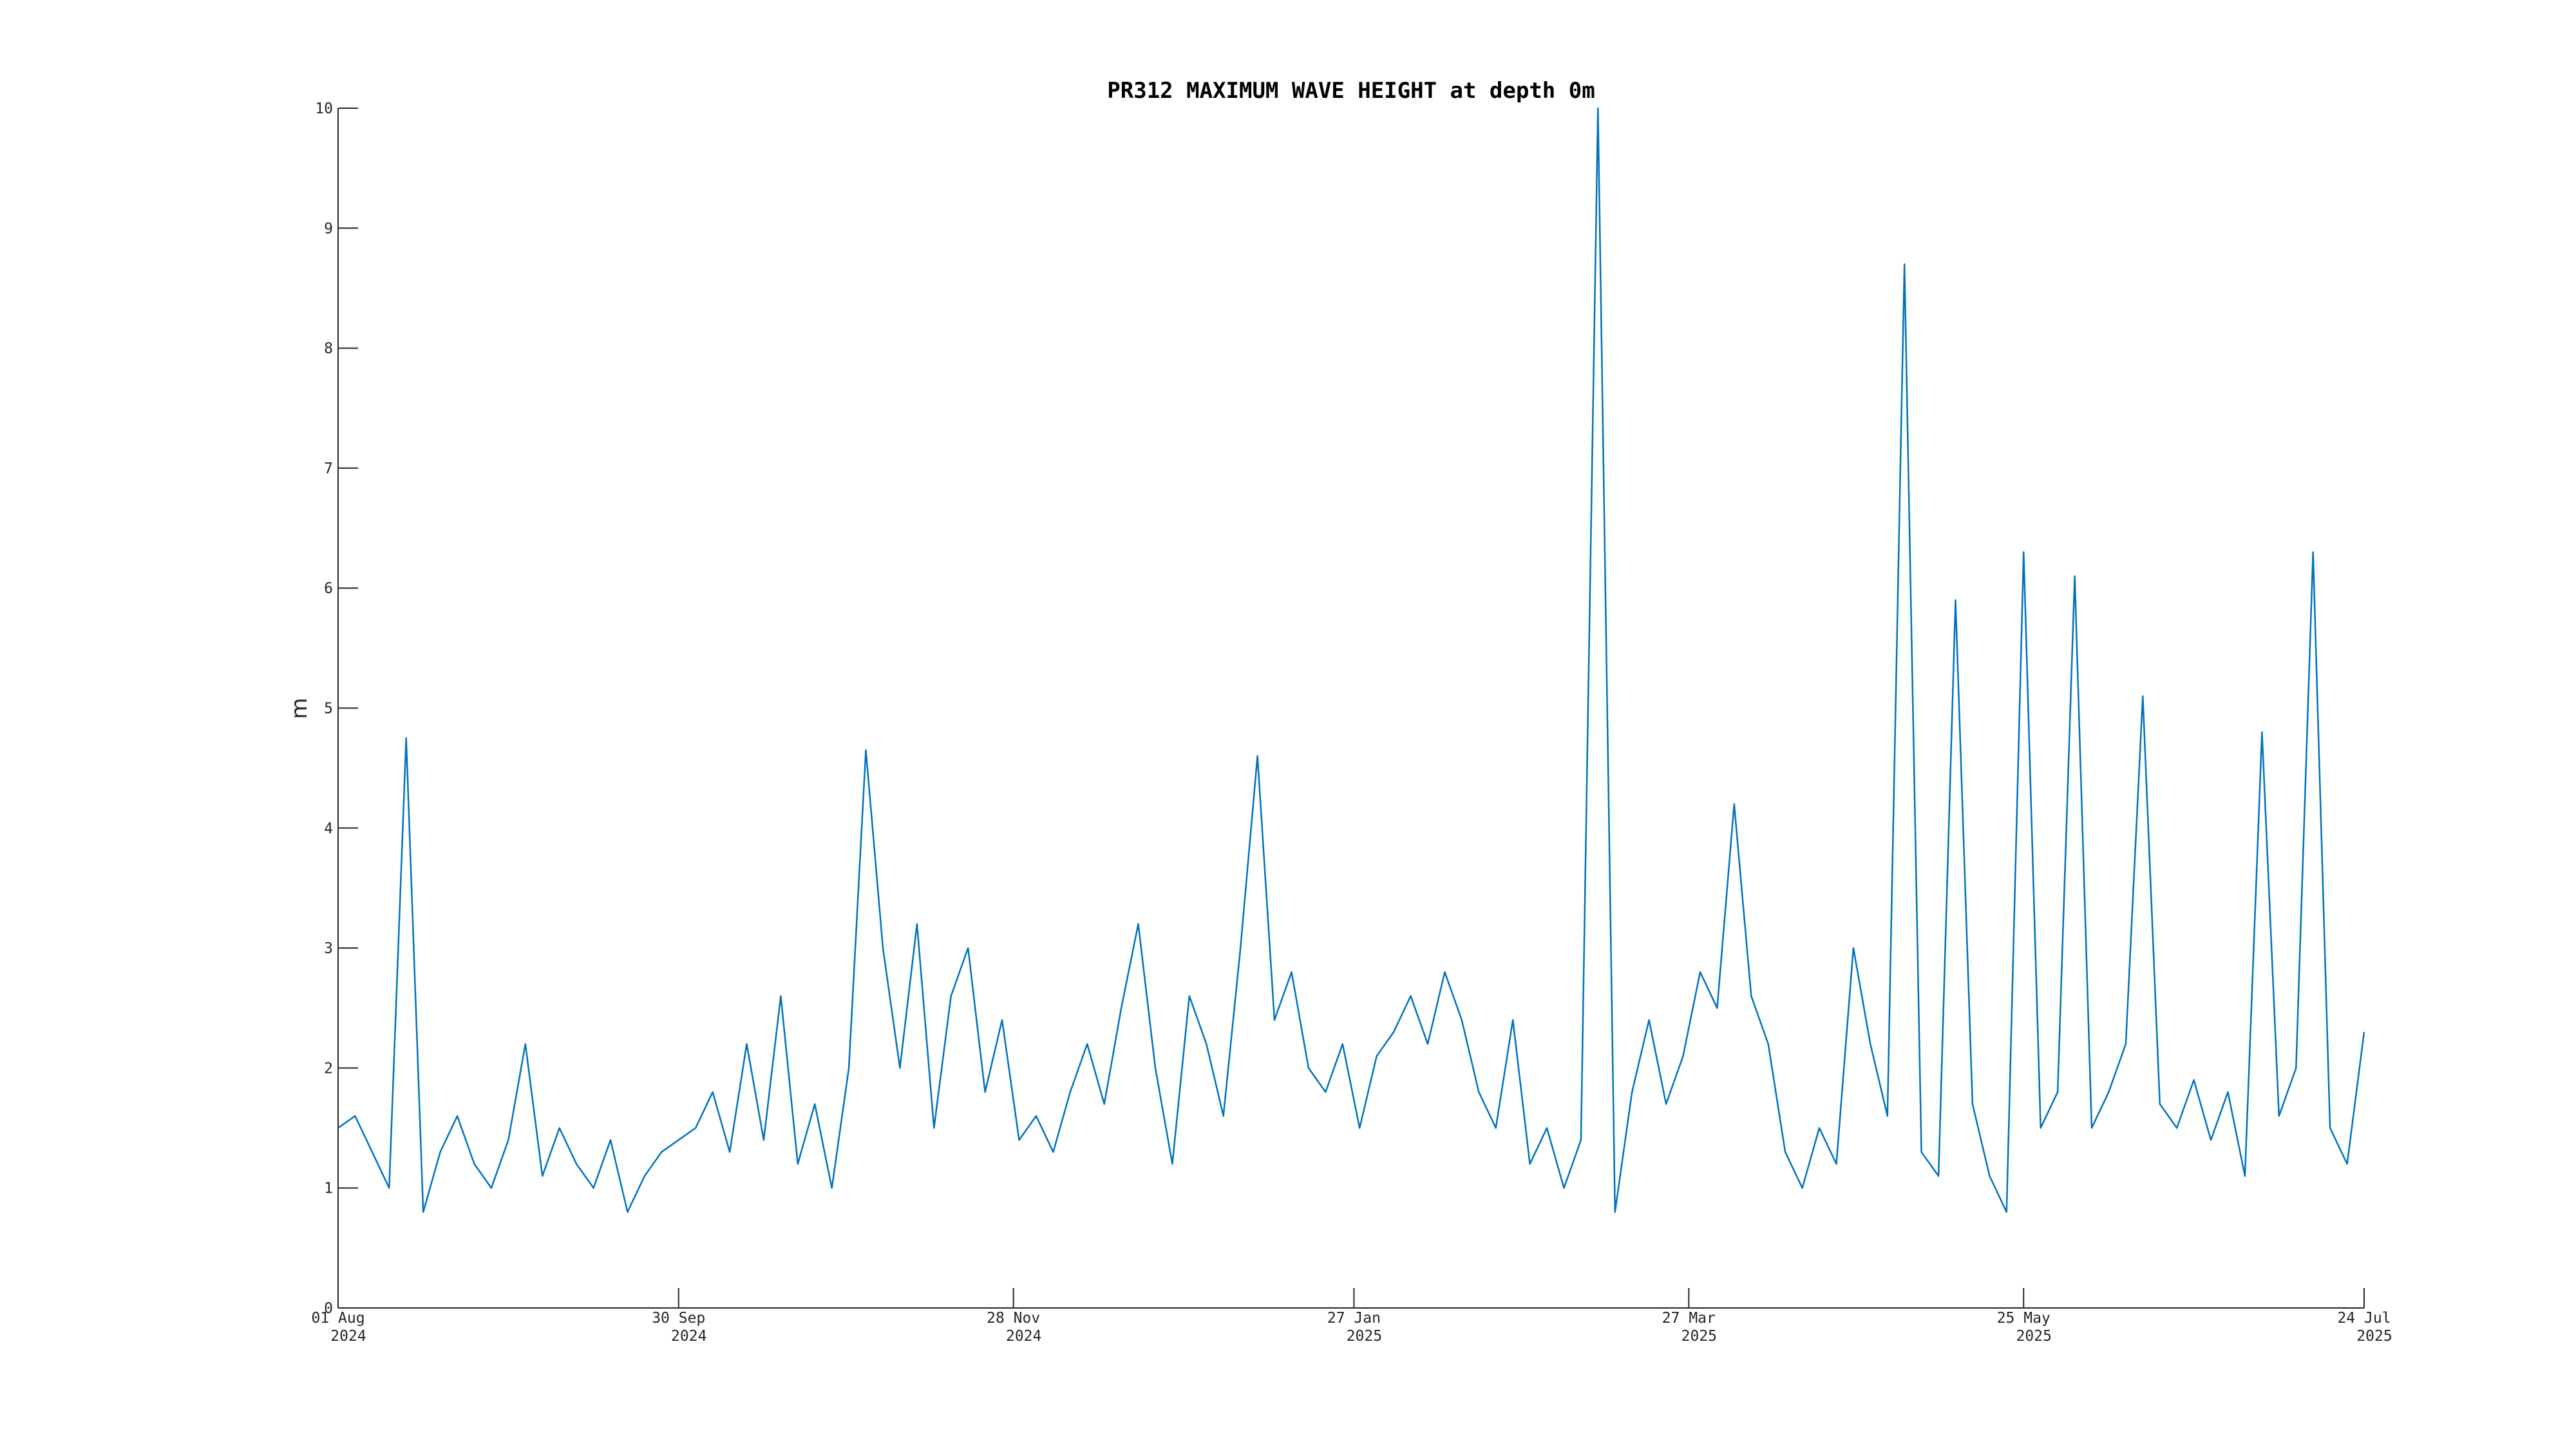  Describe the element at coordinates (324, 108) in the screenshot. I see `y-tick-label: 10` at that location.